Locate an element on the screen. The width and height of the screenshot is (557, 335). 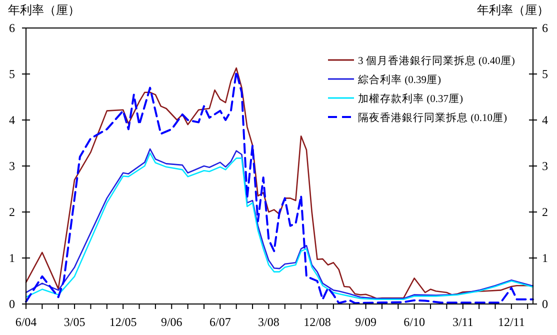
legend-label: 綜合利率 (0.39厘) is located at coordinates (399, 79).